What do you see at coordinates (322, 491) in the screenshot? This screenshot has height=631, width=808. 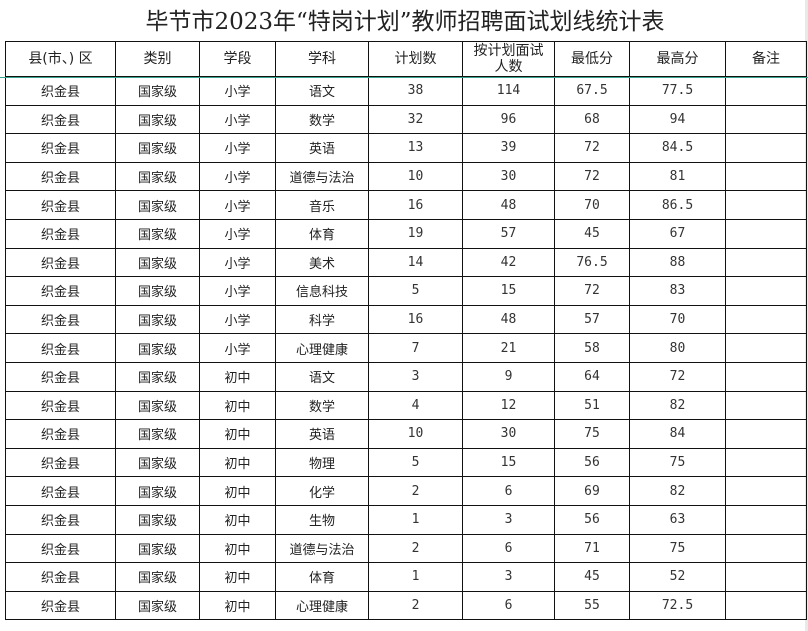 I see `cell-subject: 化学` at bounding box center [322, 491].